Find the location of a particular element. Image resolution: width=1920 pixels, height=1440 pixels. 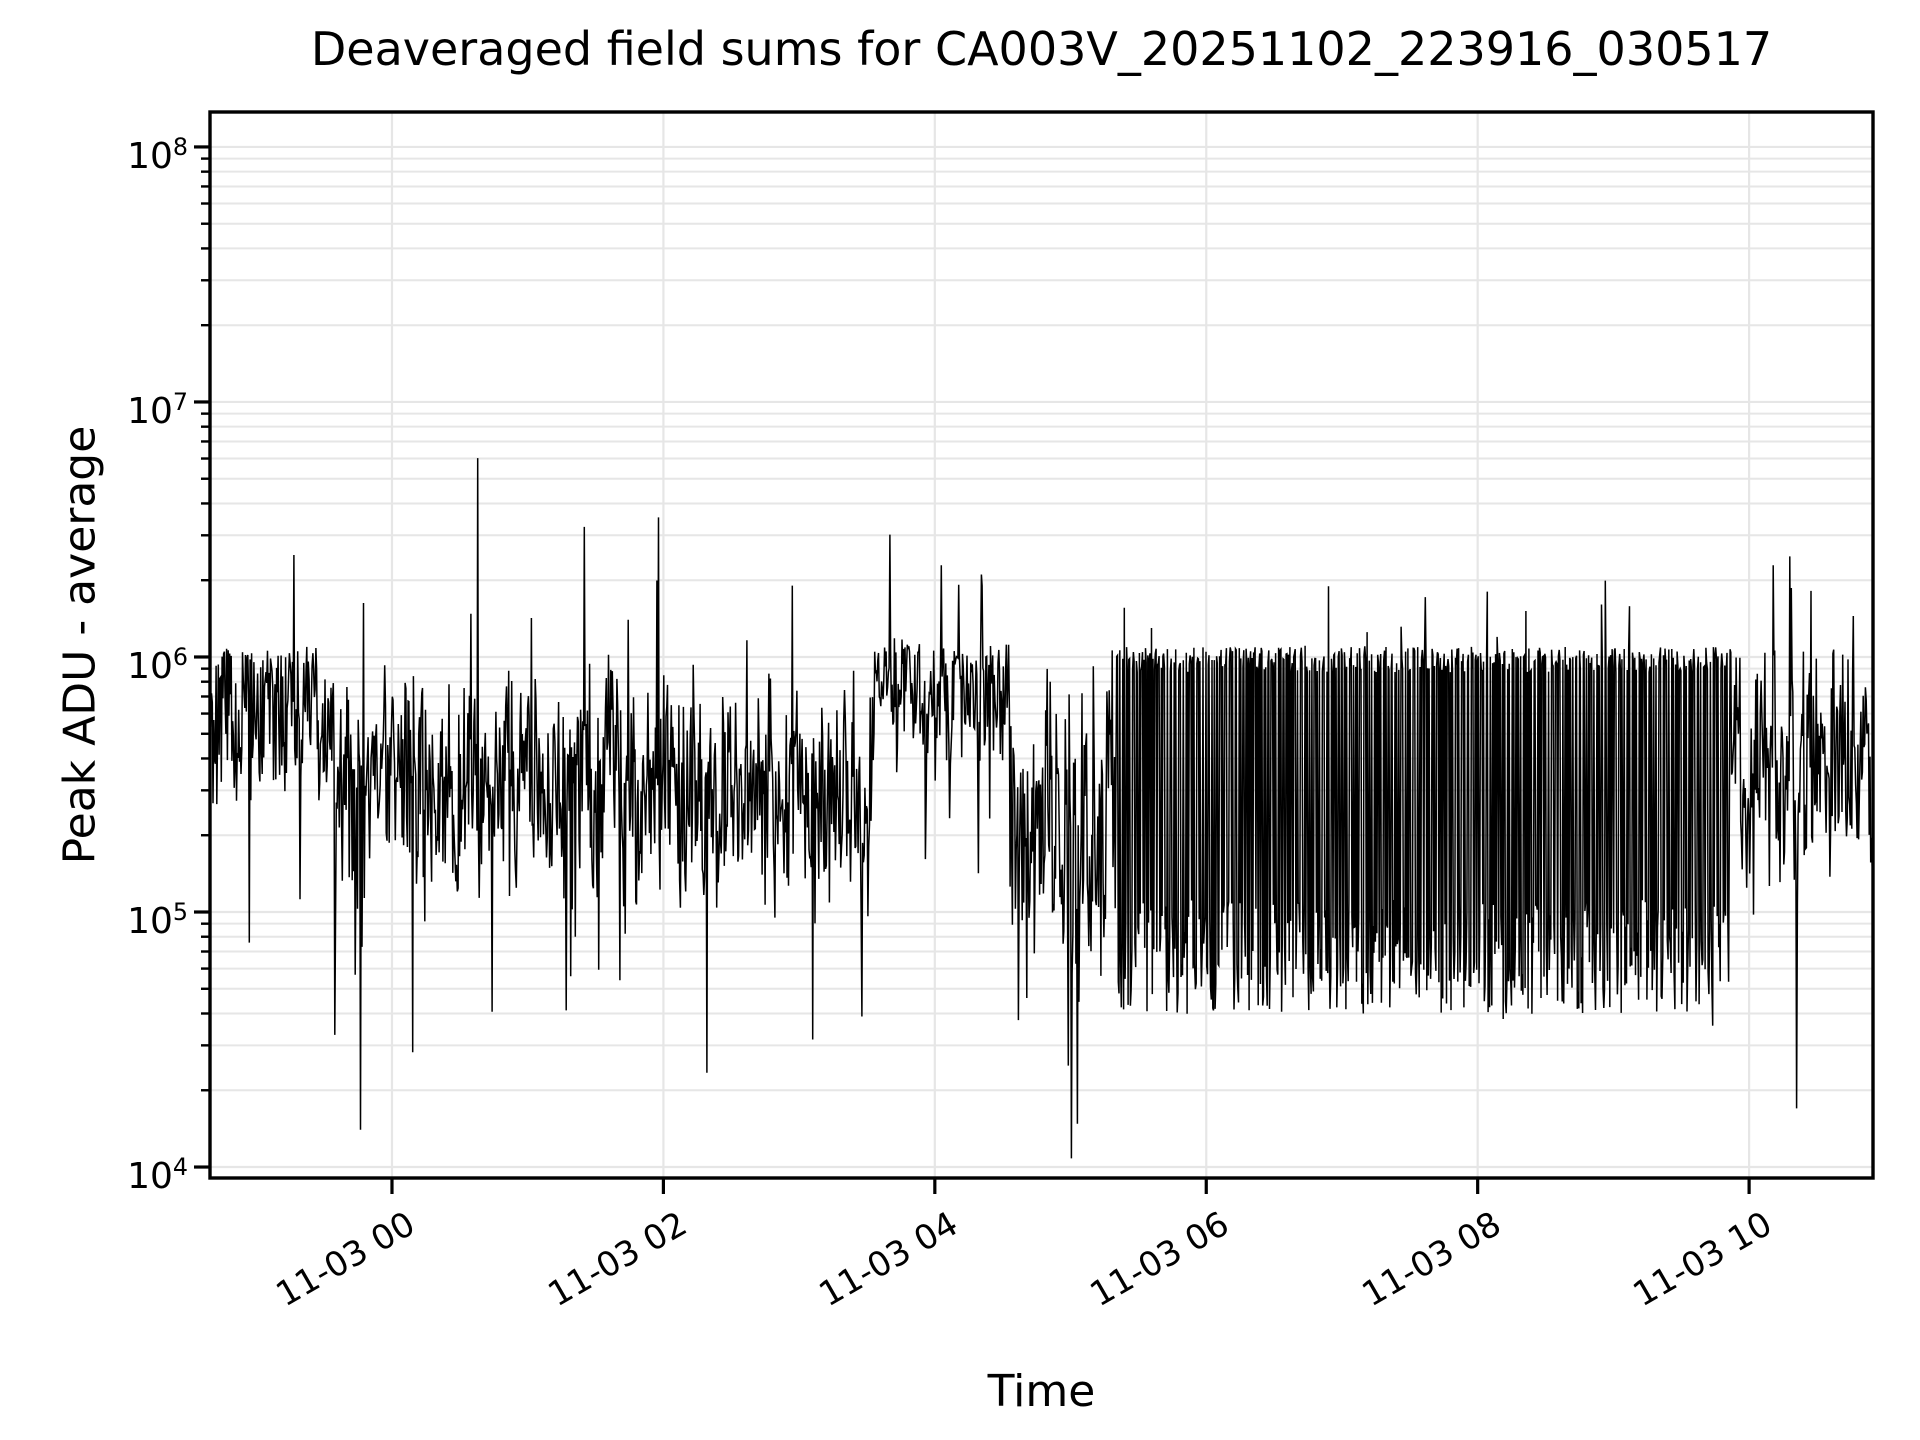

y-tick-label: 106 is located at coordinates (157, 664).